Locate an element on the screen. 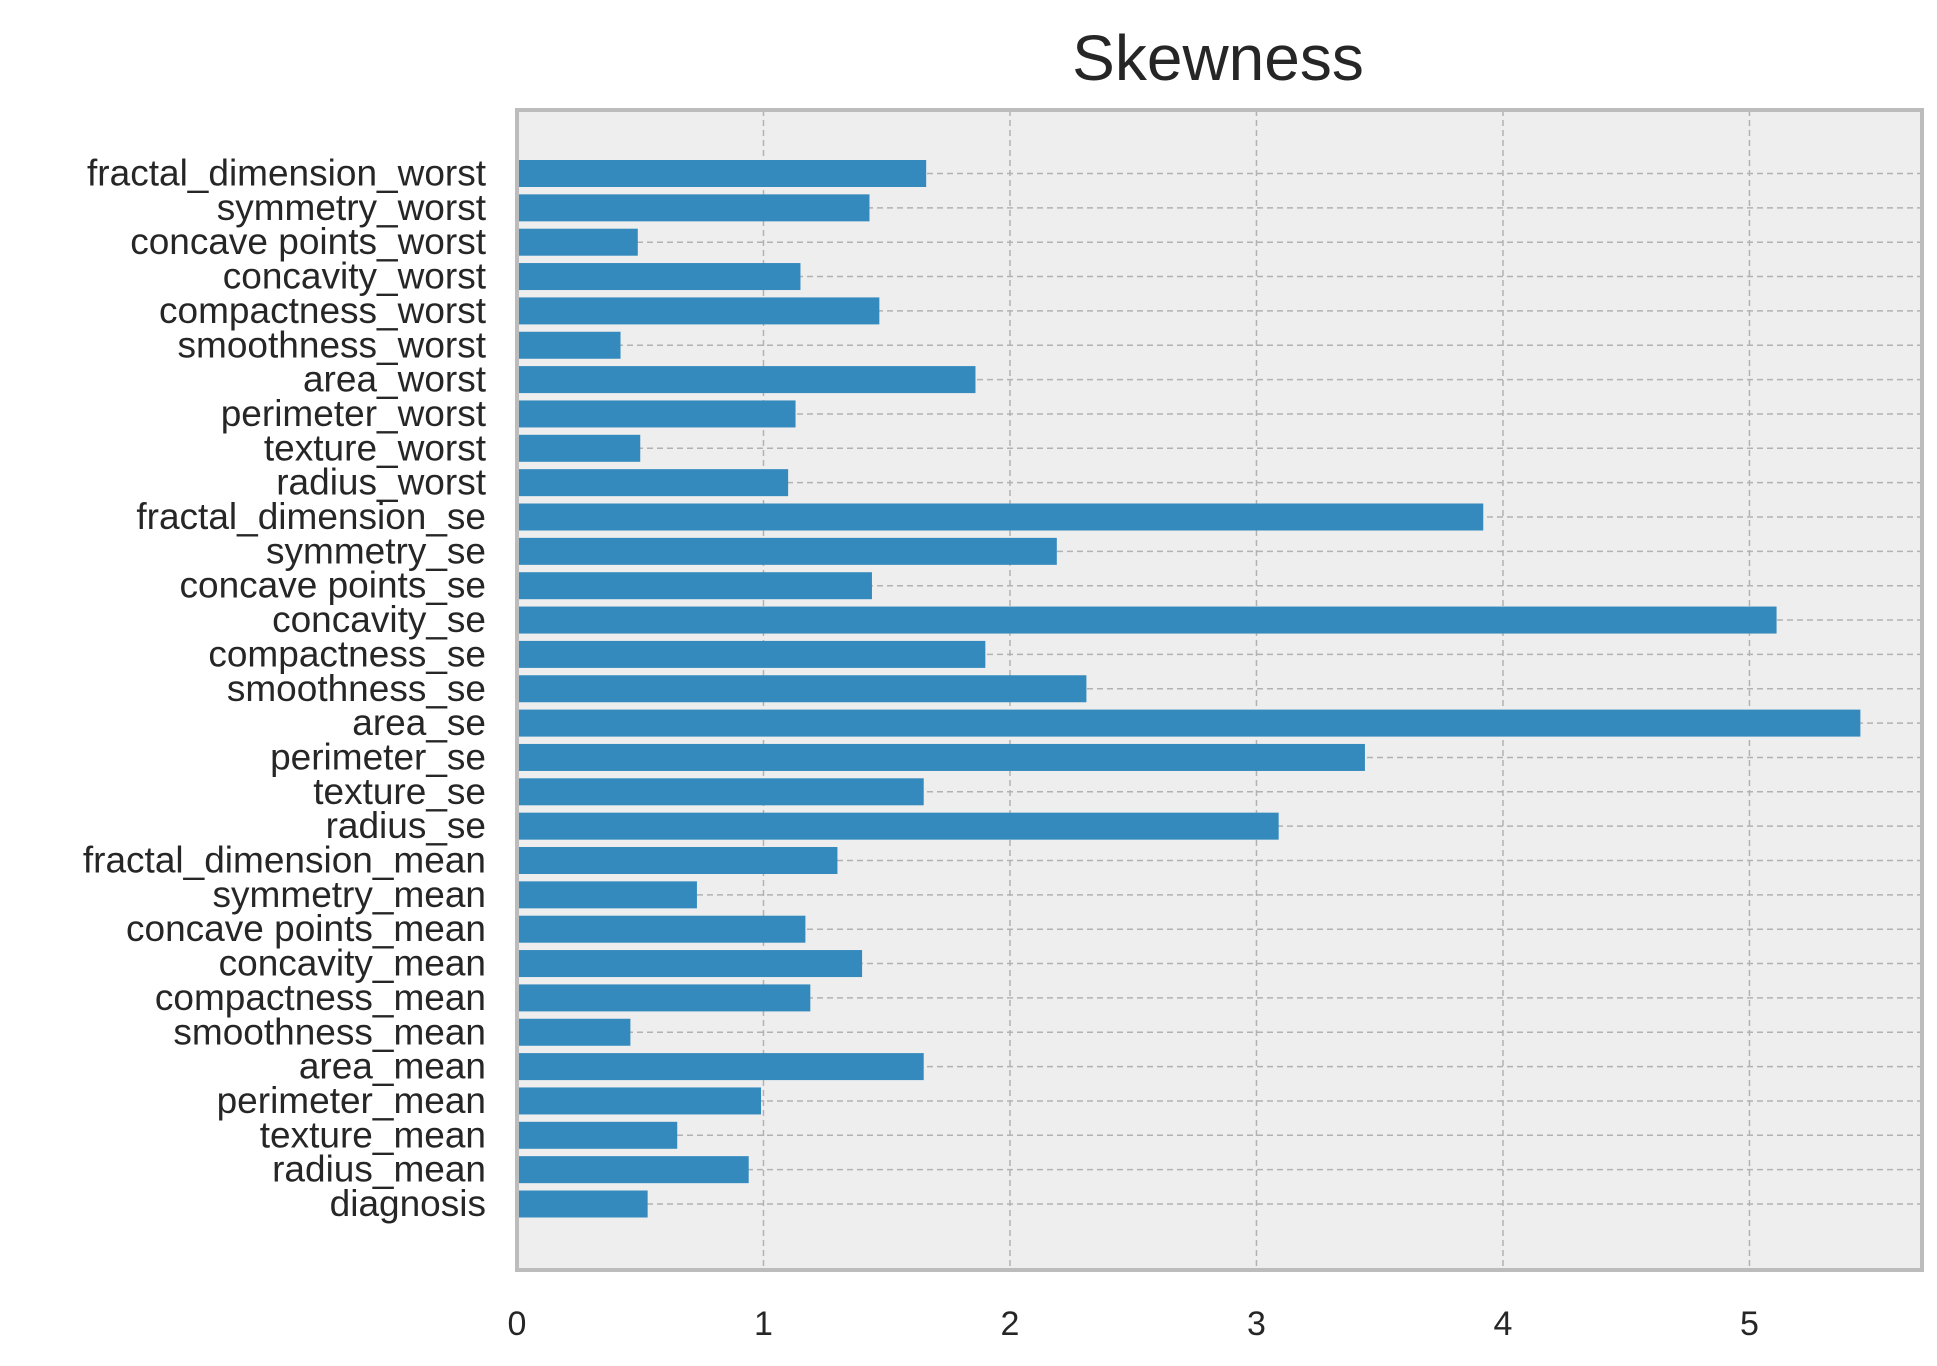  y-tick-label: radius_se is located at coordinates (406, 825).